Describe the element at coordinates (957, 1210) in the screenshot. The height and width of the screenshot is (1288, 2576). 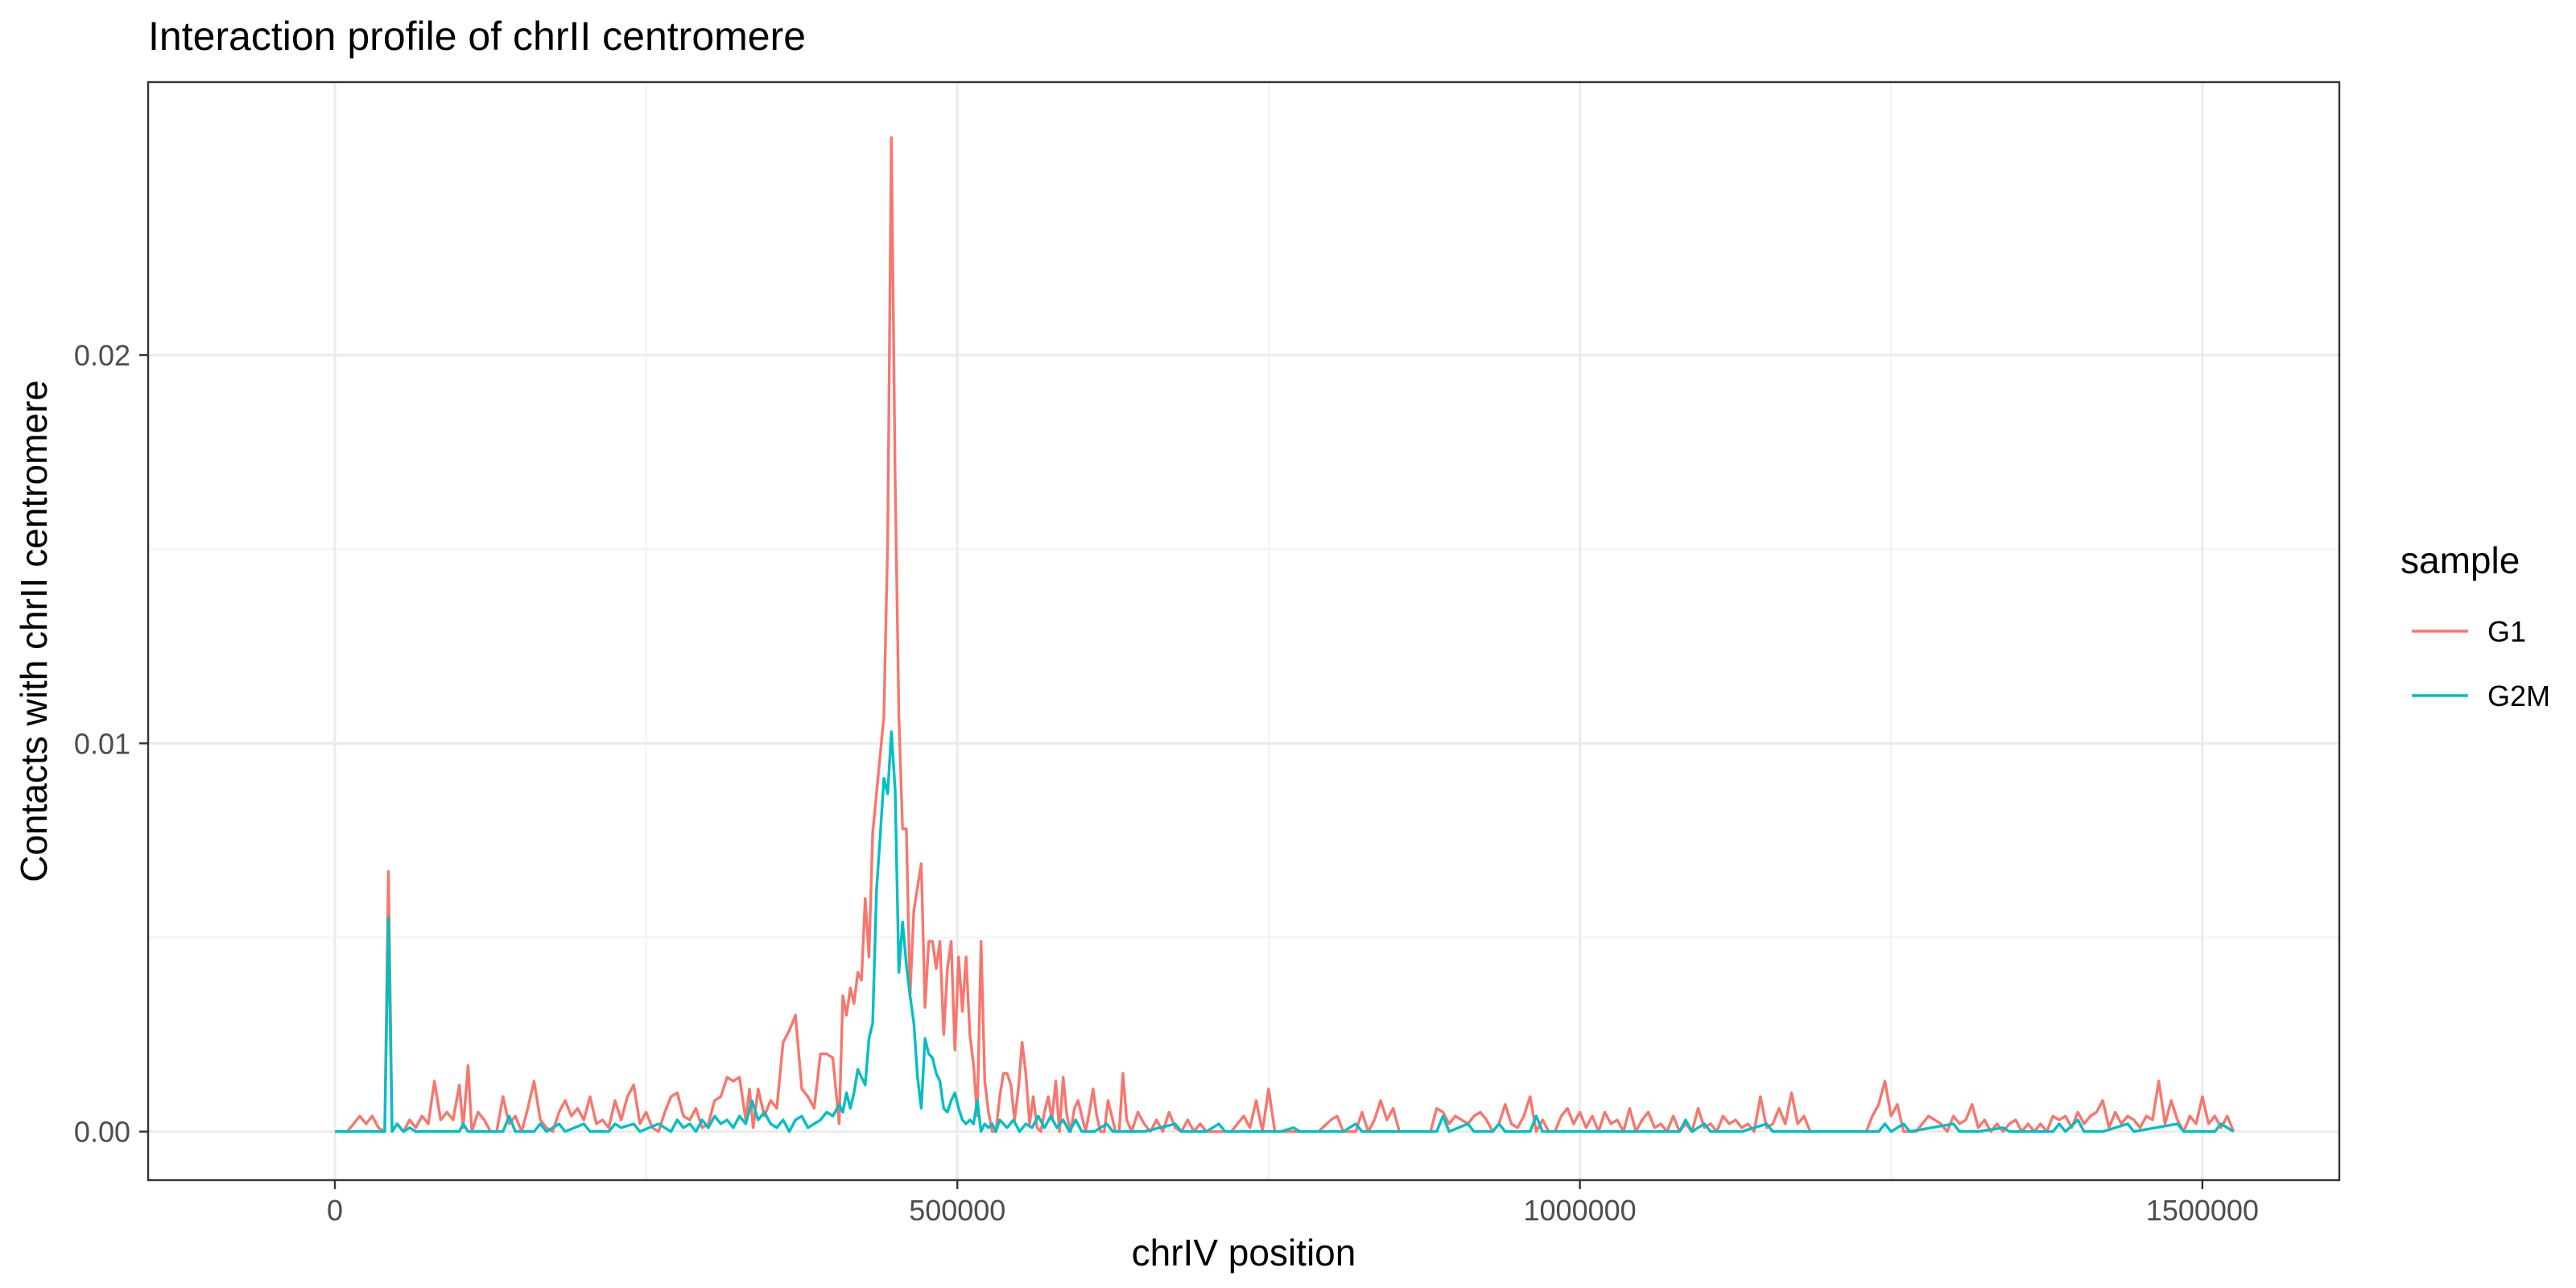
I see `x-tick-label: 500000` at that location.